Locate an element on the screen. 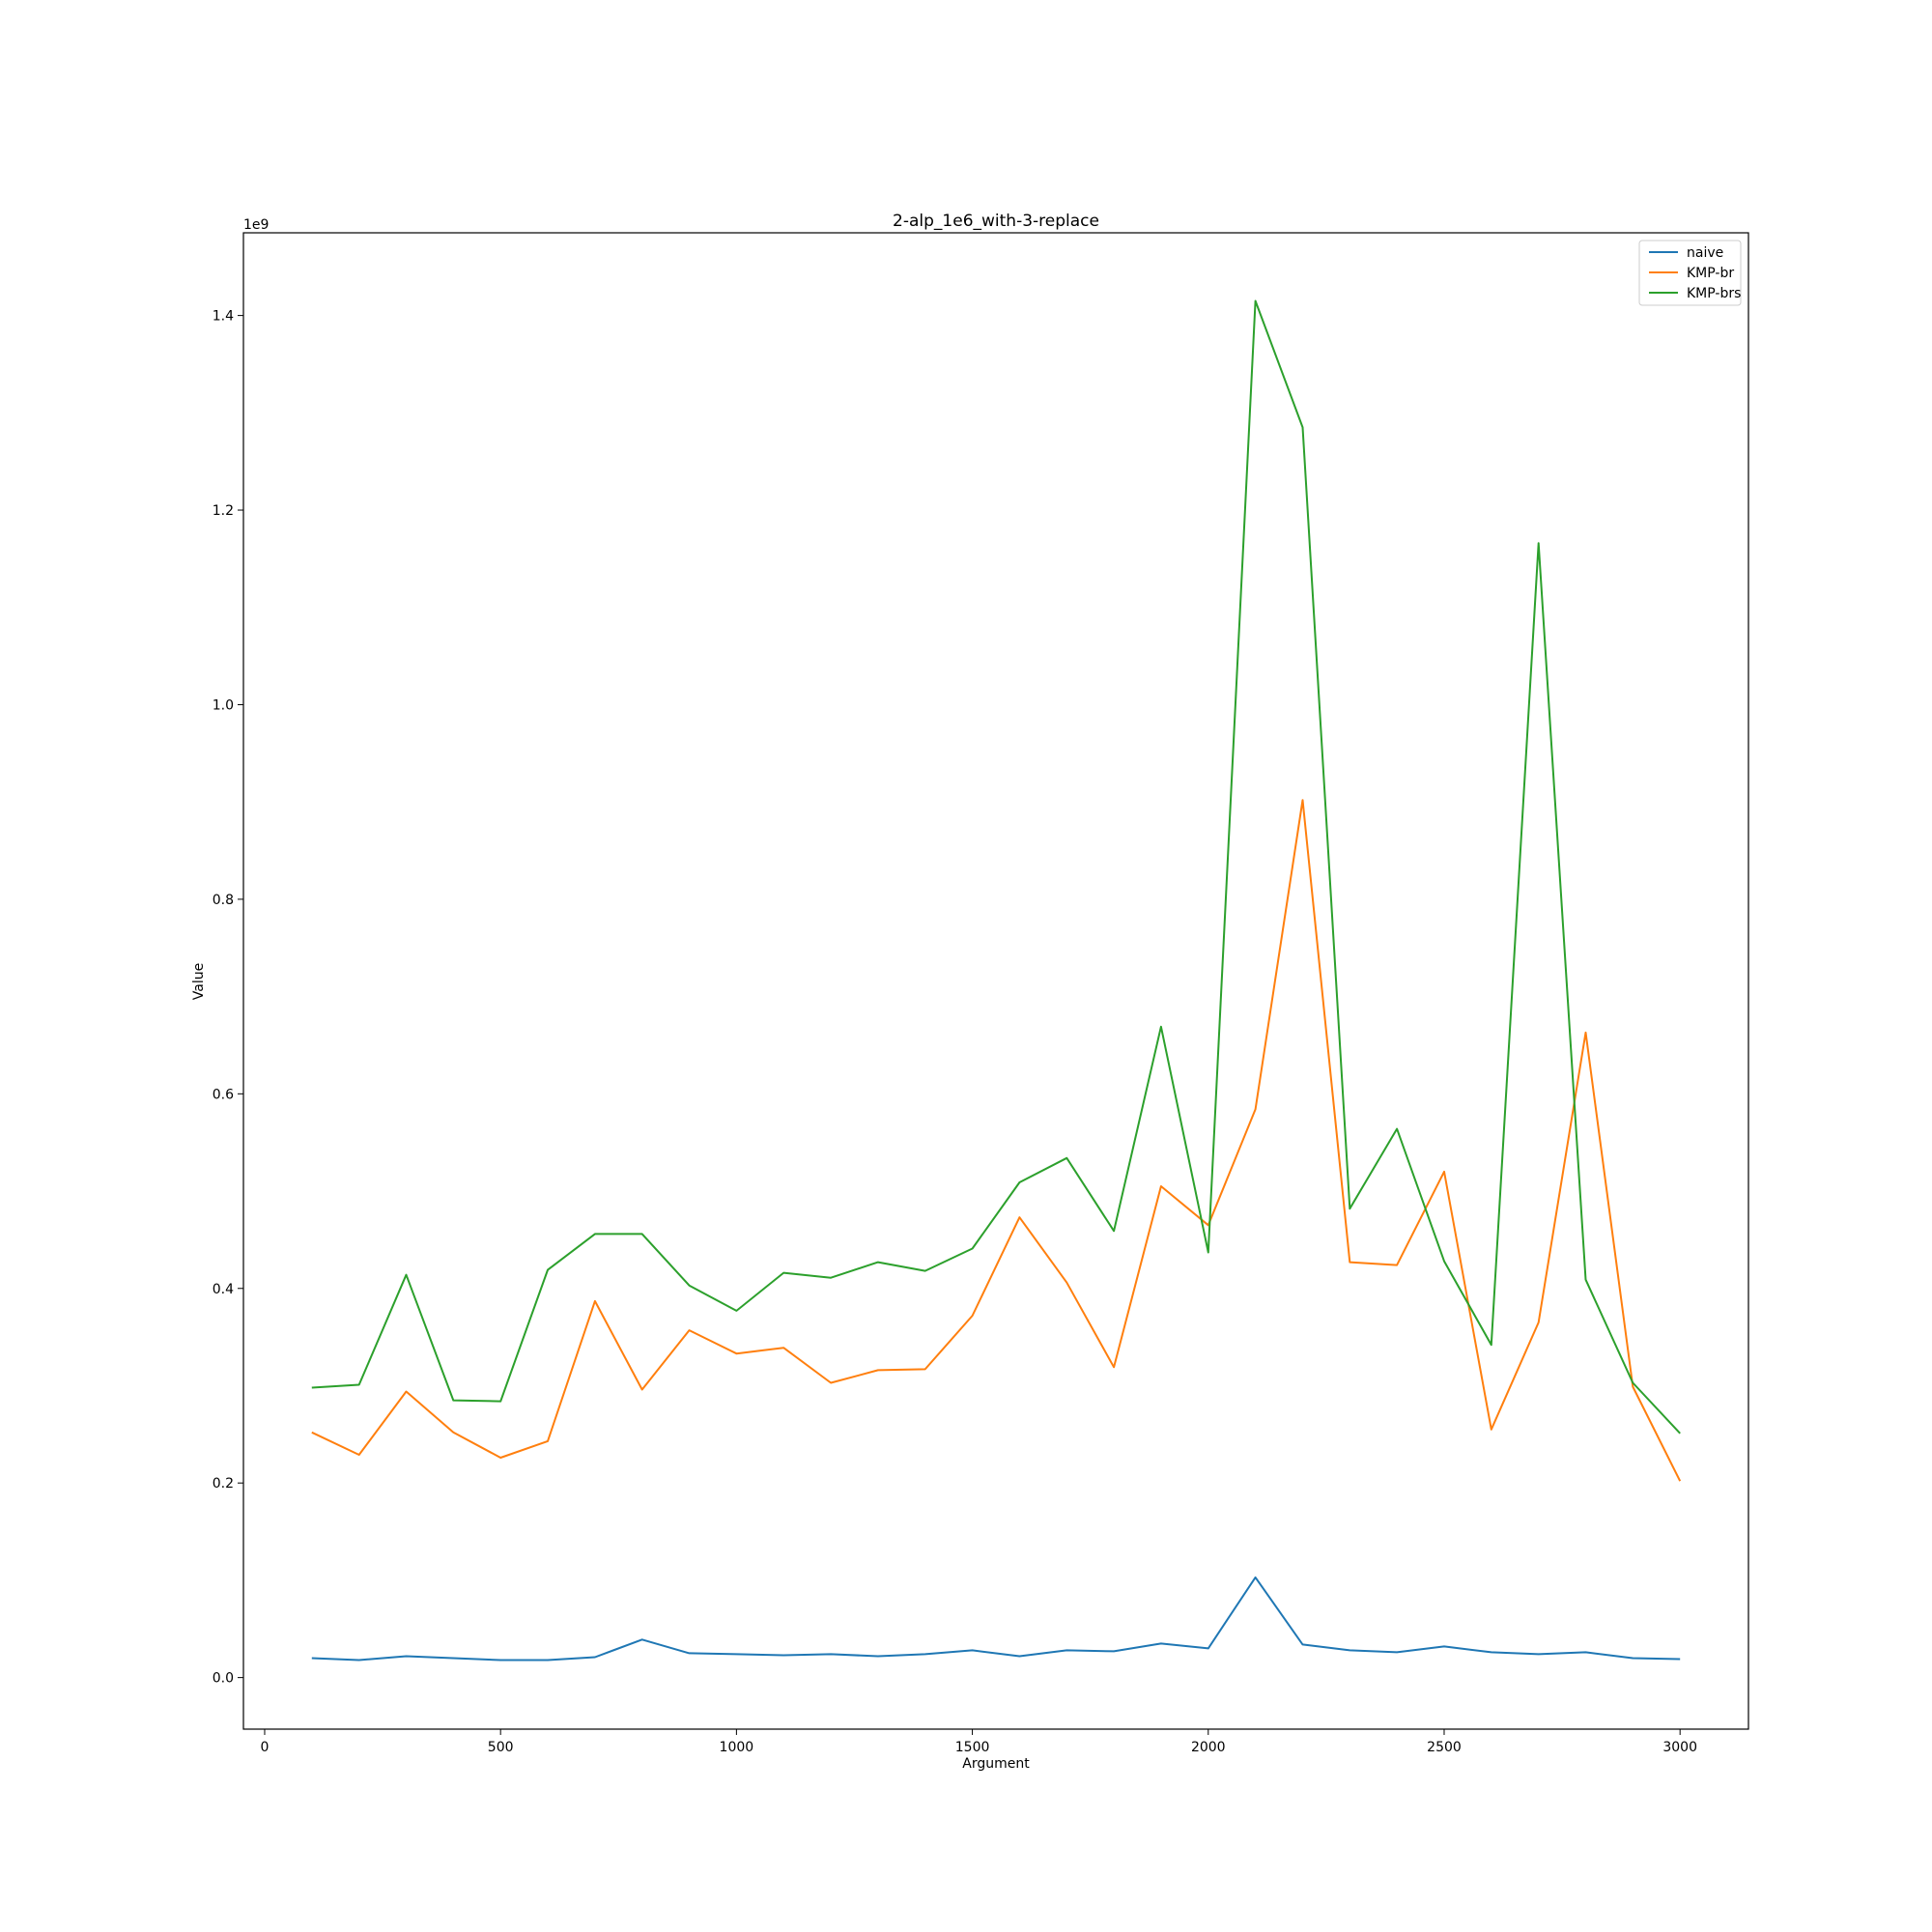 The width and height of the screenshot is (1932, 1932). series-line-naive is located at coordinates (996, 1619).